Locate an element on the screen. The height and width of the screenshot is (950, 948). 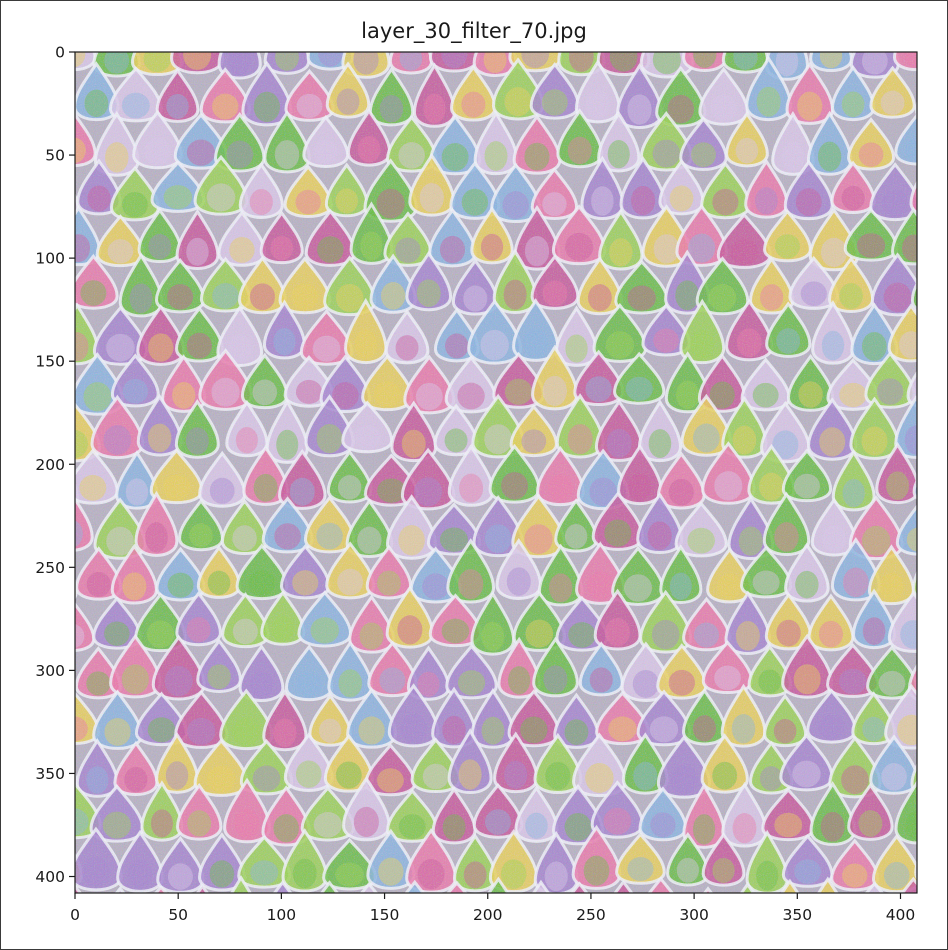
x-tick-label: 0 is located at coordinates (75, 915).